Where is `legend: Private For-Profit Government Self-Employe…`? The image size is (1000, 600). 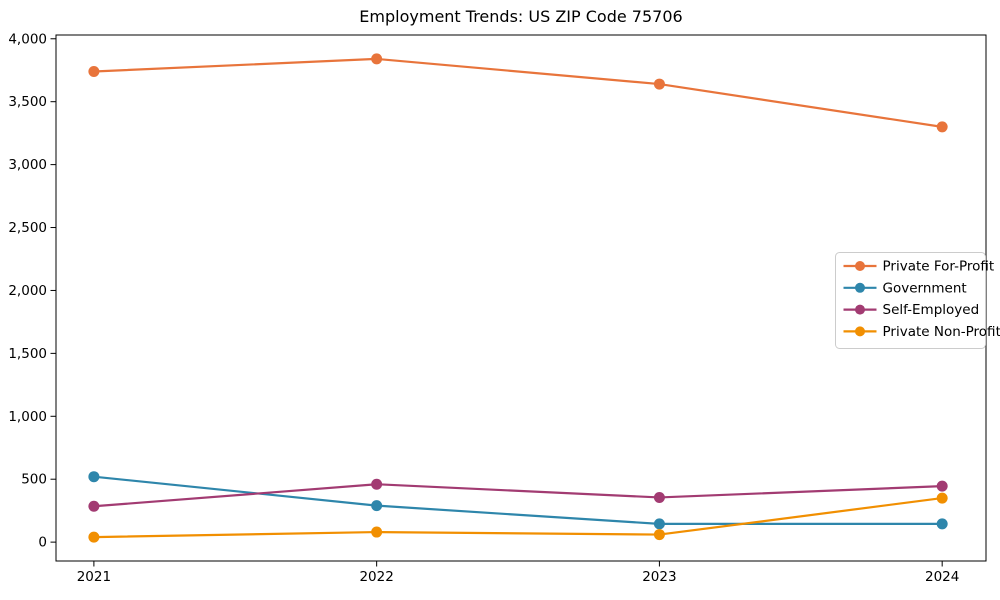 legend: Private For-Profit Government Self-Employe… is located at coordinates (917, 300).